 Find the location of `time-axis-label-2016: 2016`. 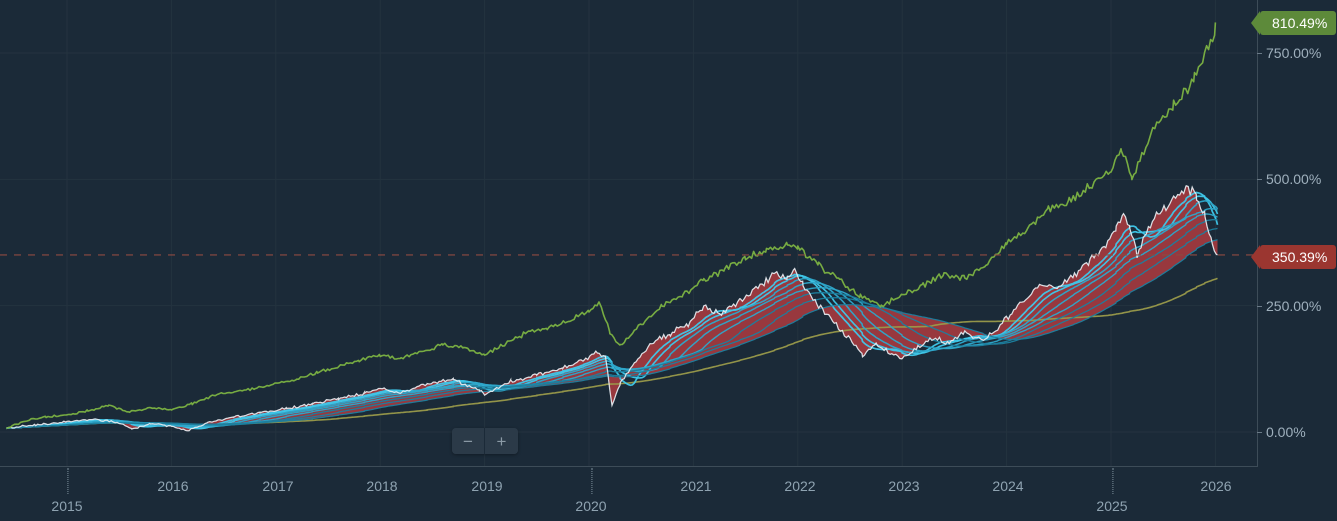

time-axis-label-2016: 2016 is located at coordinates (173, 486).